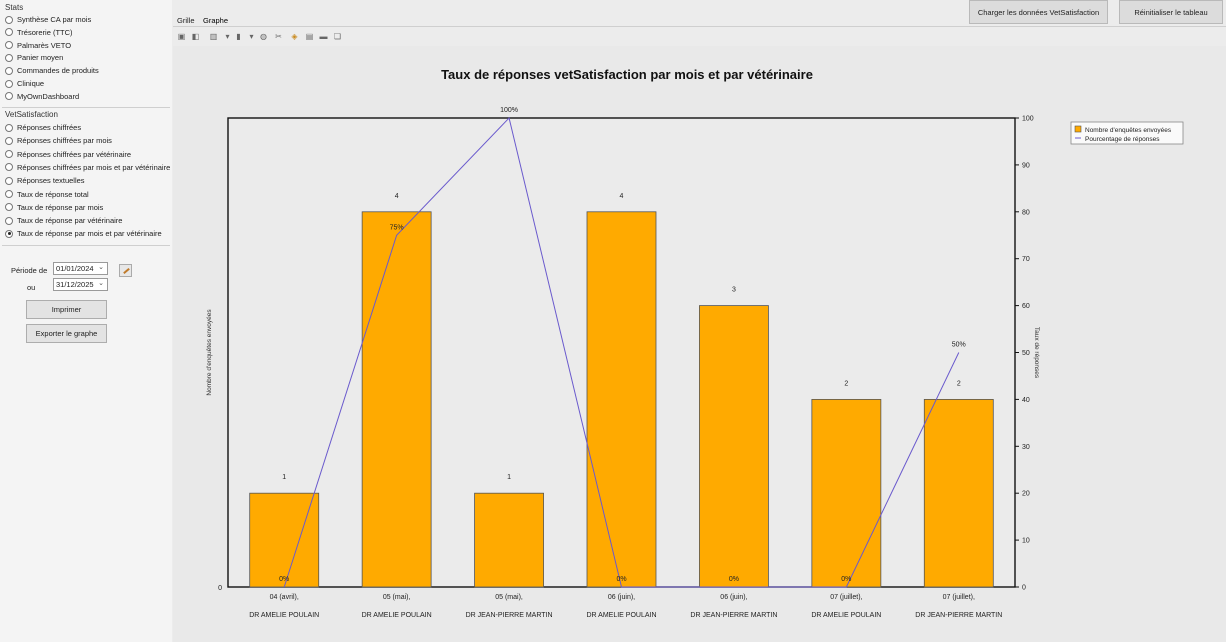  I want to click on print-button: Imprimer, so click(66, 309).